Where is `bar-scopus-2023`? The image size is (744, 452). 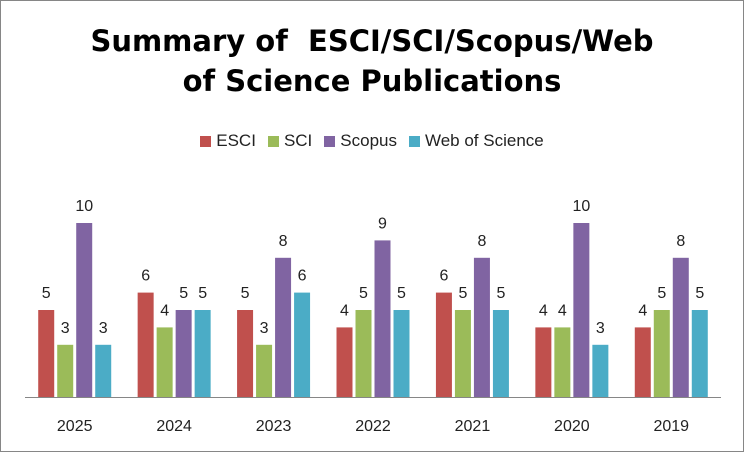 bar-scopus-2023 is located at coordinates (283, 327).